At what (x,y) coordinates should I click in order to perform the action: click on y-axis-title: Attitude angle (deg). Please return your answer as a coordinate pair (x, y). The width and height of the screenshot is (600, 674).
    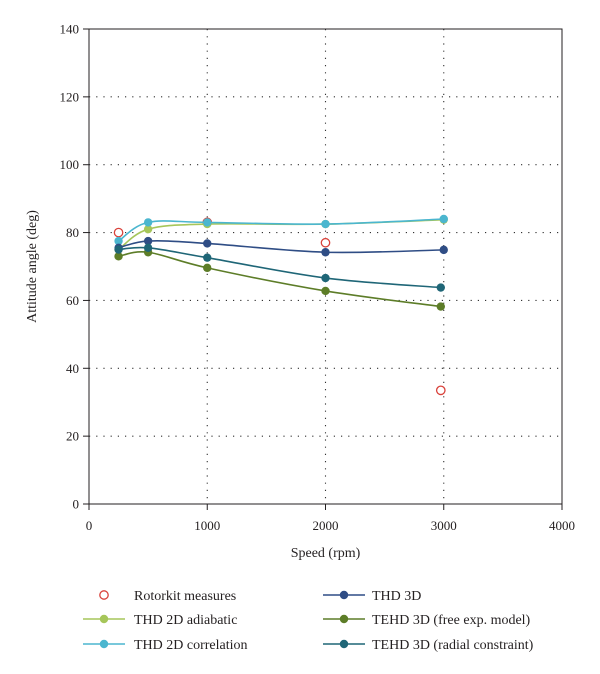
    Looking at the image, I should click on (32, 266).